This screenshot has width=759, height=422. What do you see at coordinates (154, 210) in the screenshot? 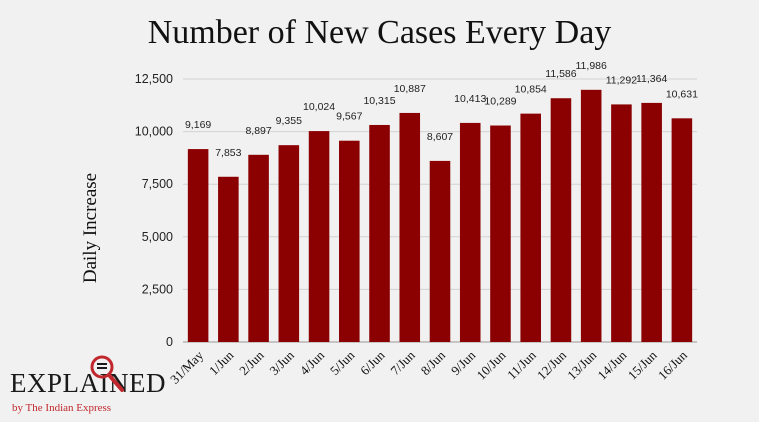
I see `y-axis-ticks: 0 2,500 5,000 7,500 10,000 12,500` at bounding box center [154, 210].